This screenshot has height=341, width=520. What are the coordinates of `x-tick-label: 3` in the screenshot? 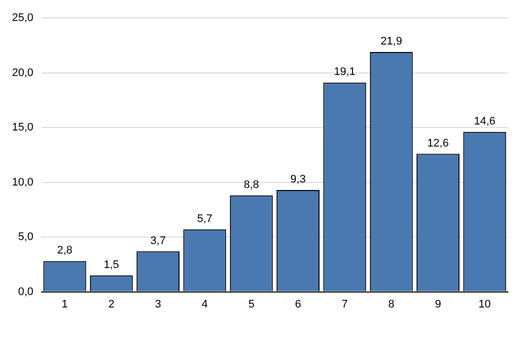 It's located at (158, 304).